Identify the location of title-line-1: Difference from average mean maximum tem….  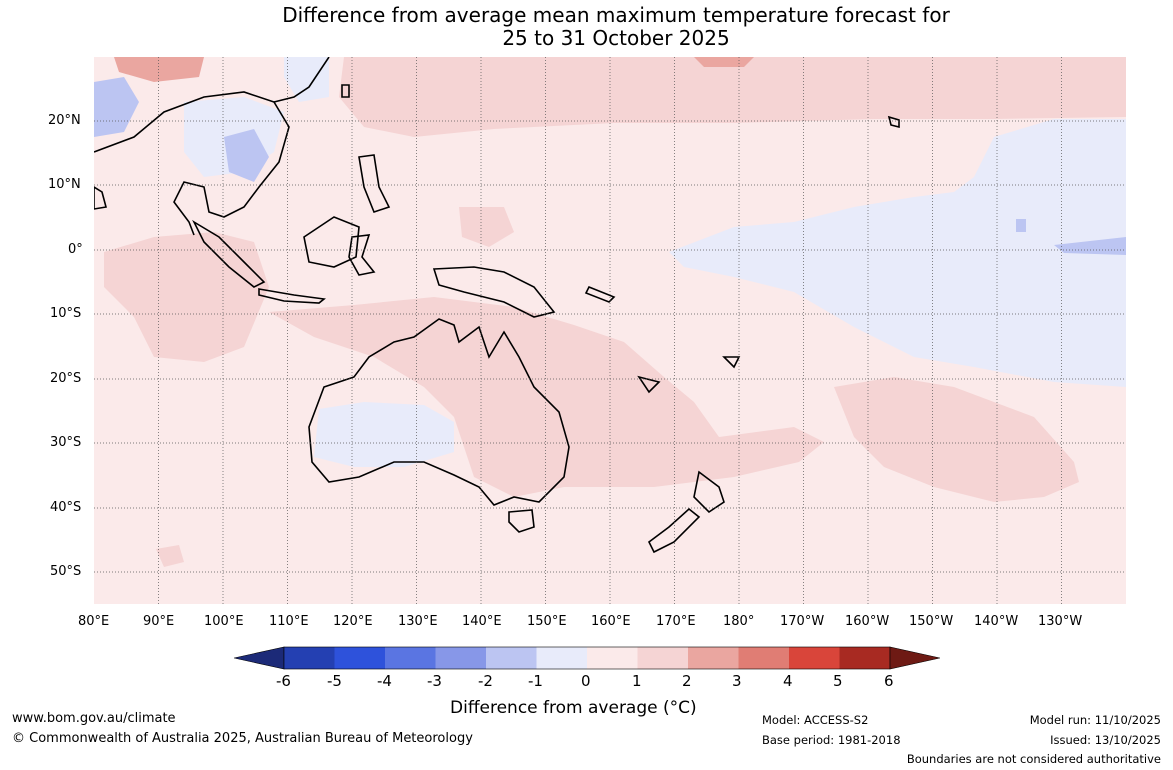
(616, 15).